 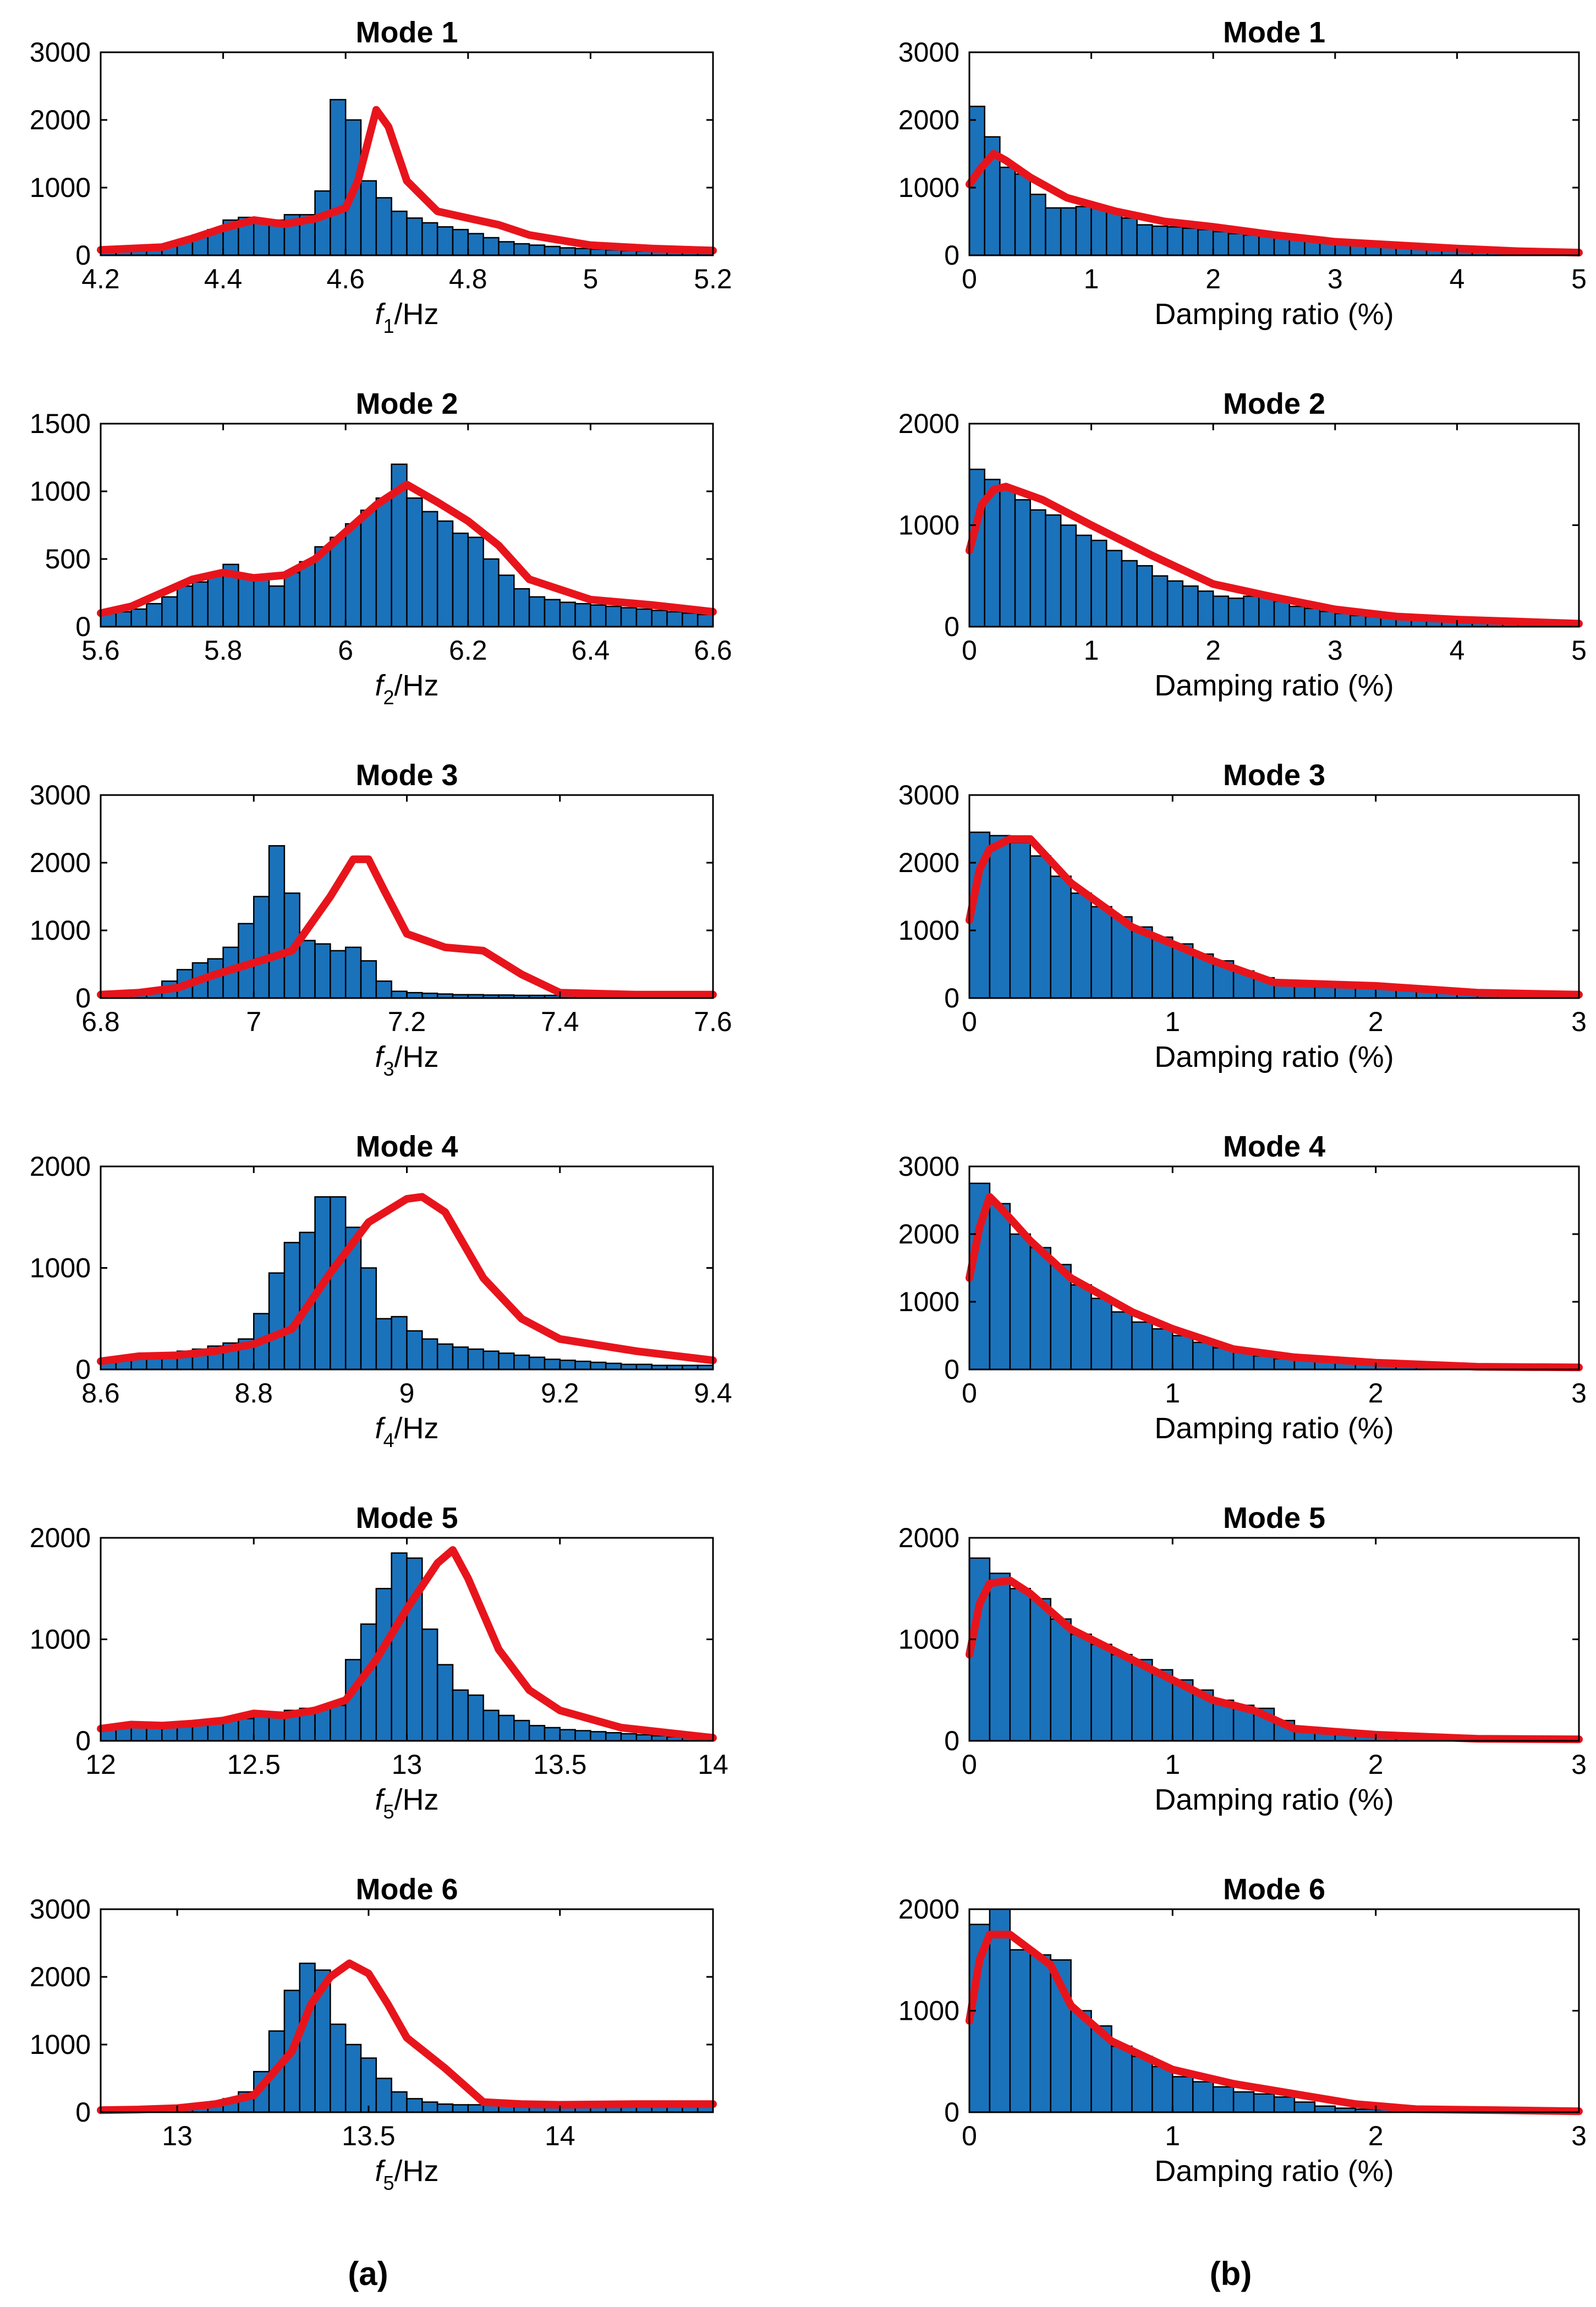 I want to click on chart-mode-2-frequency: 5.6 5.8 6 6.2 6.4 6.6 0 500 1000 1500 Mode 2 f2/Hz, so click(x=381, y=548).